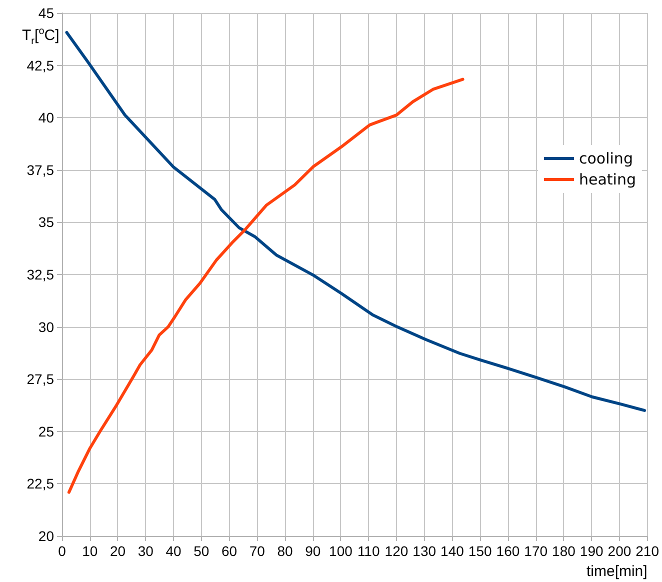  Describe the element at coordinates (46, 326) in the screenshot. I see `y-tick-label: 30` at that location.